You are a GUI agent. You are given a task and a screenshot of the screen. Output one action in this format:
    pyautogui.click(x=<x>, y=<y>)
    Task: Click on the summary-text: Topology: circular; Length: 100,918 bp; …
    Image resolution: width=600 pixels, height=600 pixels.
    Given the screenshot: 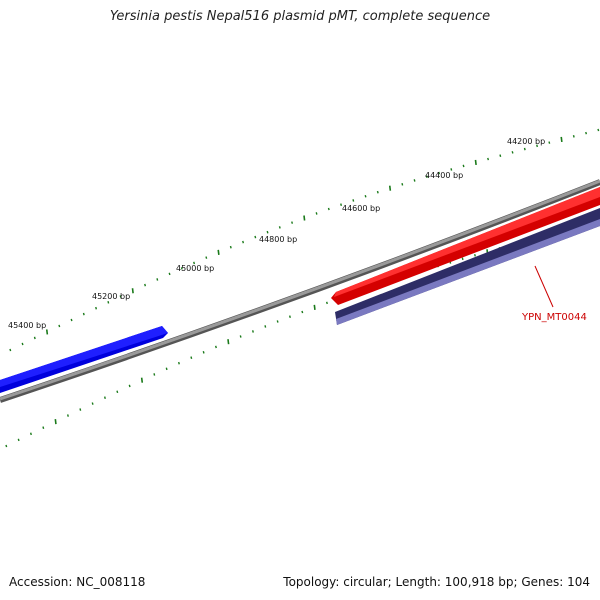 What is the action you would take?
    pyautogui.click(x=436, y=582)
    